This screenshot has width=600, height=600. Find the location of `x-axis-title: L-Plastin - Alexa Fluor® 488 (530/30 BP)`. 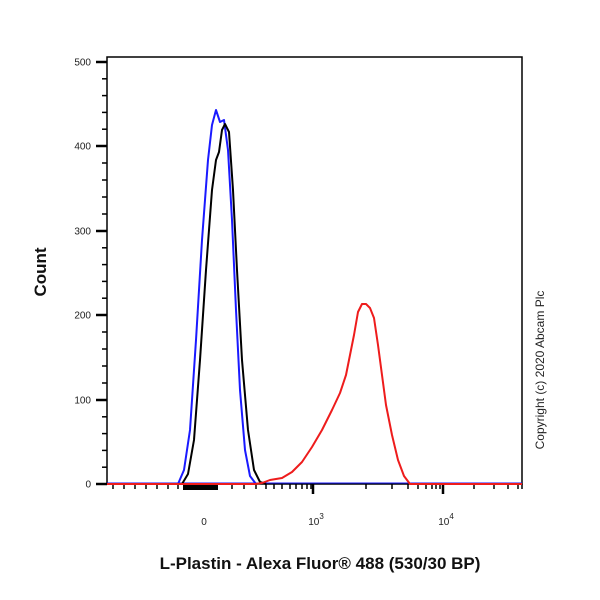

x-axis-title: L-Plastin - Alexa Fluor® 488 (530/30 BP) is located at coordinates (320, 563).